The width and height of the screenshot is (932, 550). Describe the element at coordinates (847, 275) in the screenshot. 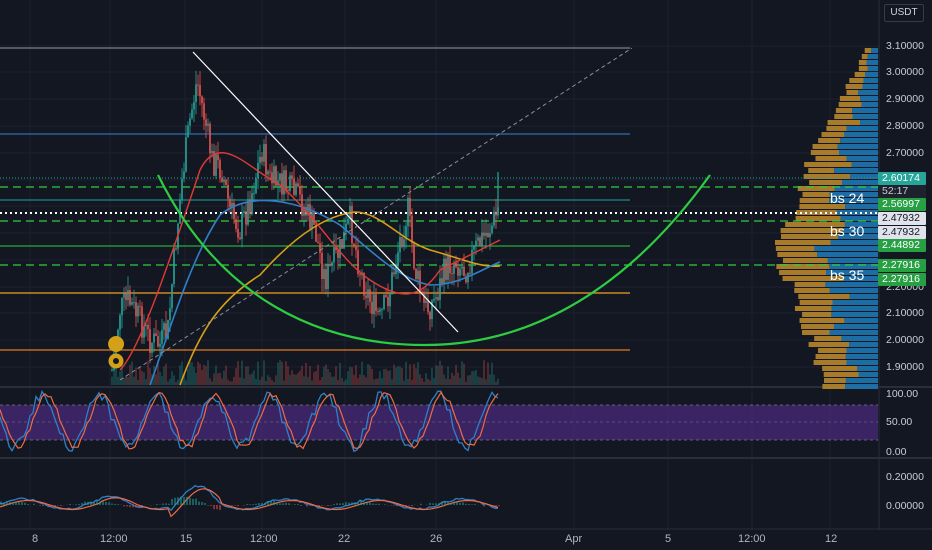

I see `bs-annotation: bs 35` at that location.